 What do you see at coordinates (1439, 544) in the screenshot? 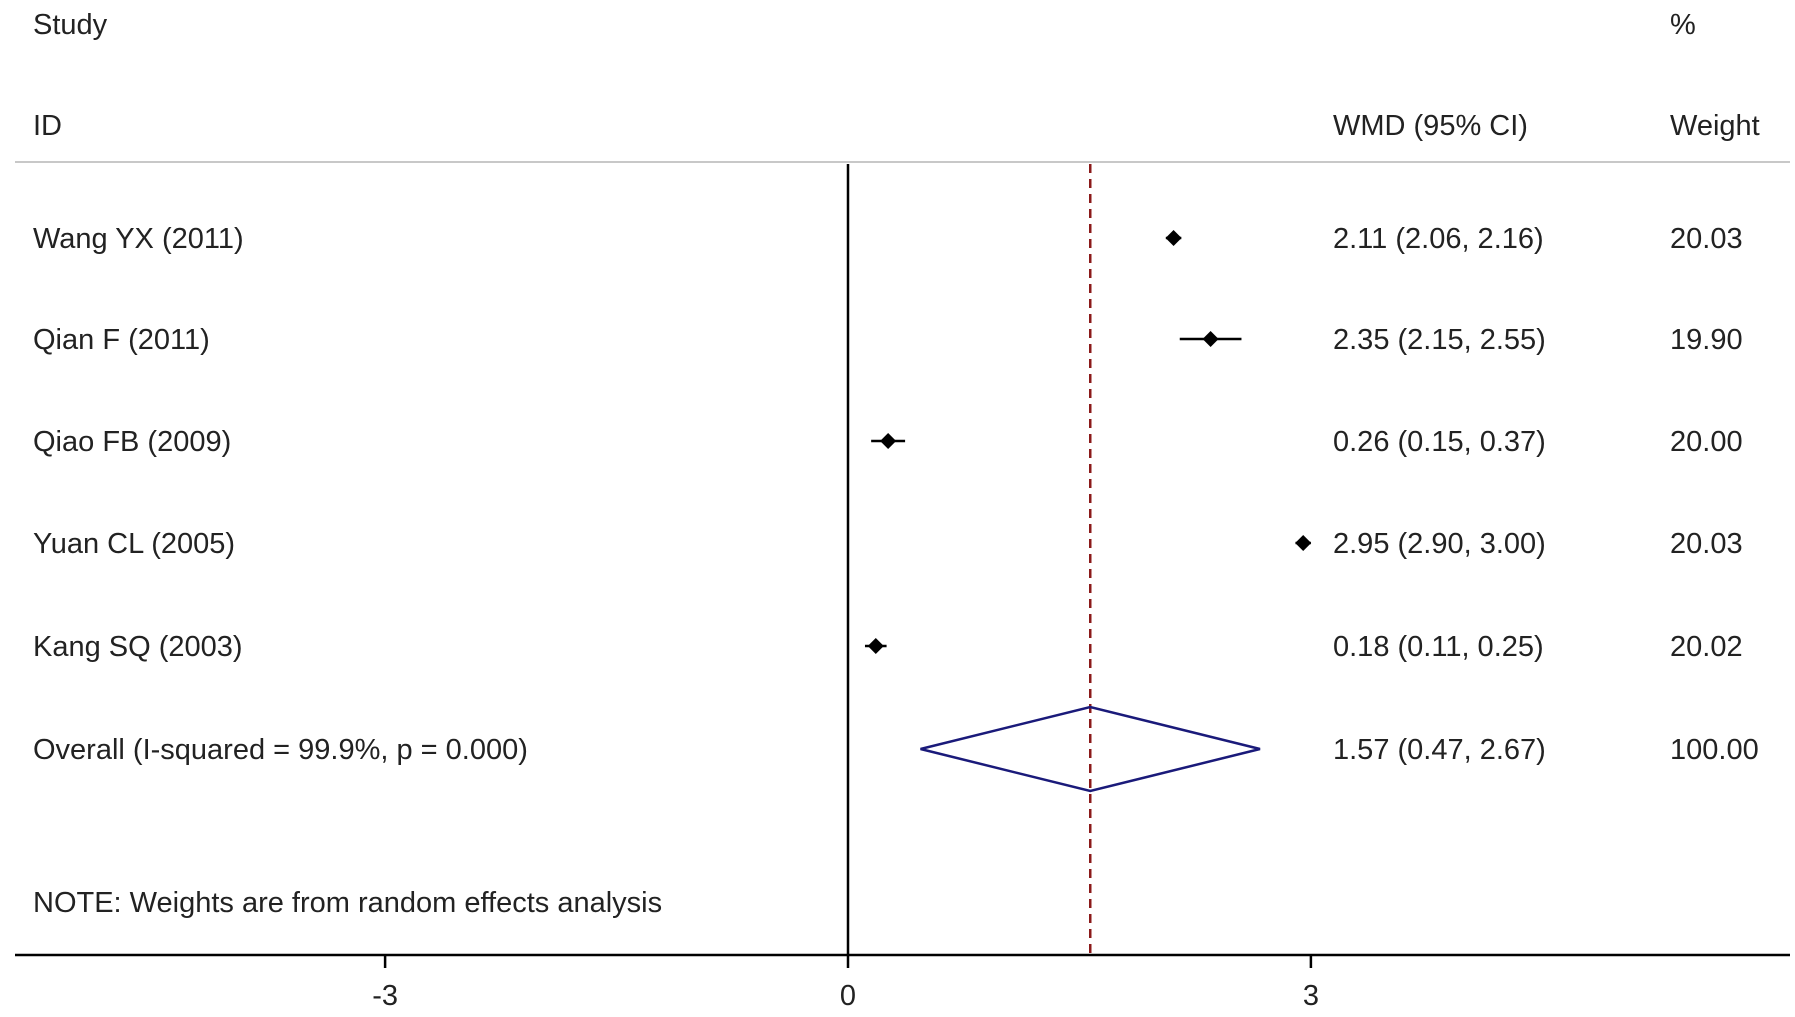
I see `study-ci: 2.95 (2.90, 3.00)` at bounding box center [1439, 544].